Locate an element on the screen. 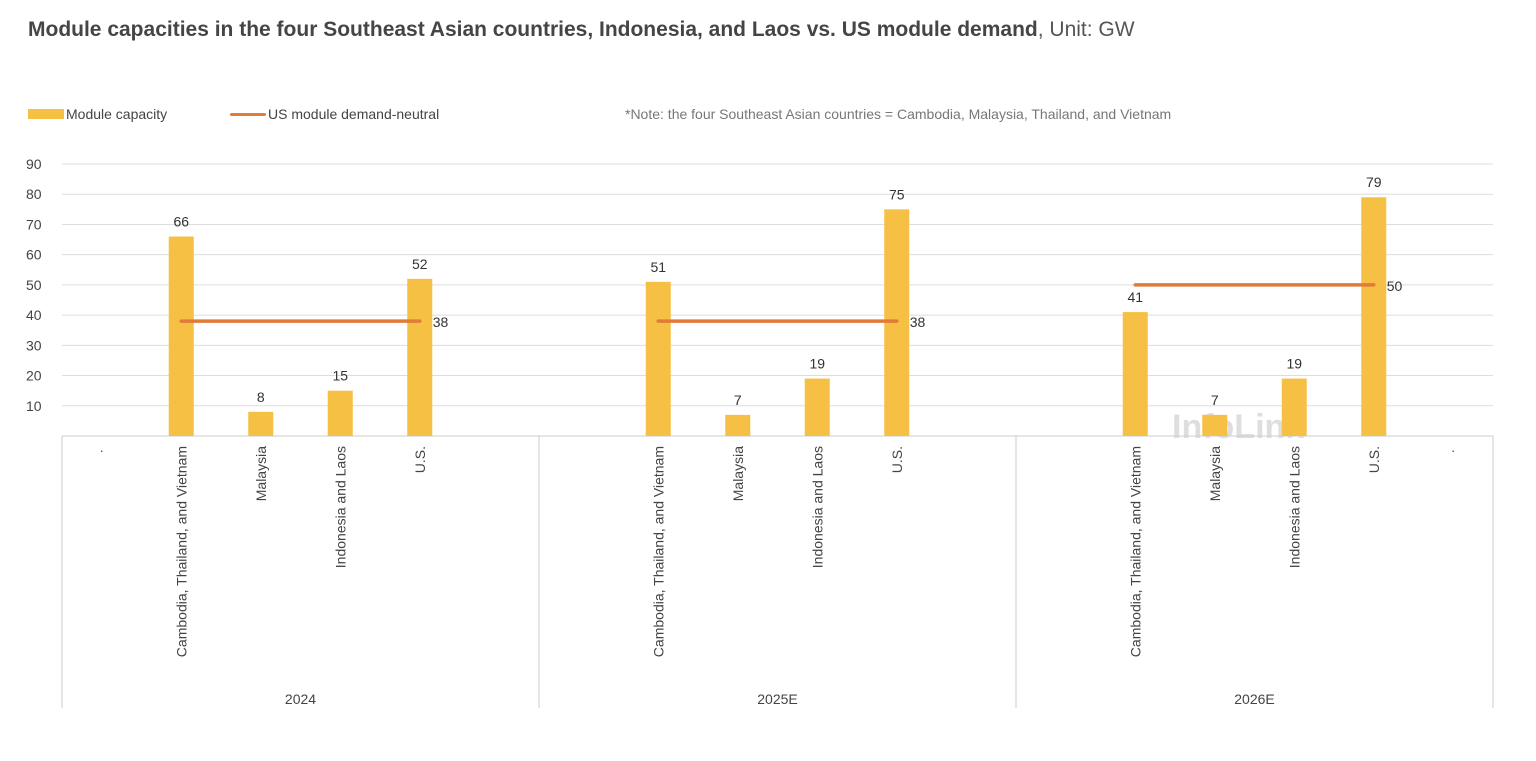  y-tick-label: 20 is located at coordinates (34, 376).